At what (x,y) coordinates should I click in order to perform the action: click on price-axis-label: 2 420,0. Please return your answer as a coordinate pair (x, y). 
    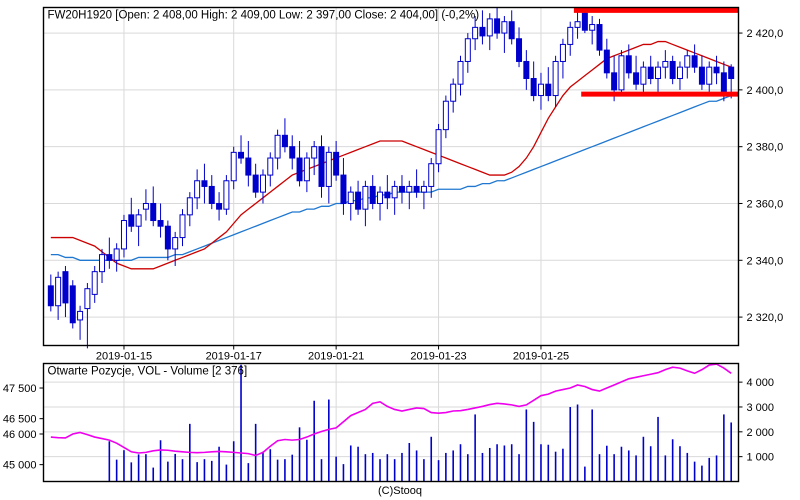
    Looking at the image, I should click on (765, 34).